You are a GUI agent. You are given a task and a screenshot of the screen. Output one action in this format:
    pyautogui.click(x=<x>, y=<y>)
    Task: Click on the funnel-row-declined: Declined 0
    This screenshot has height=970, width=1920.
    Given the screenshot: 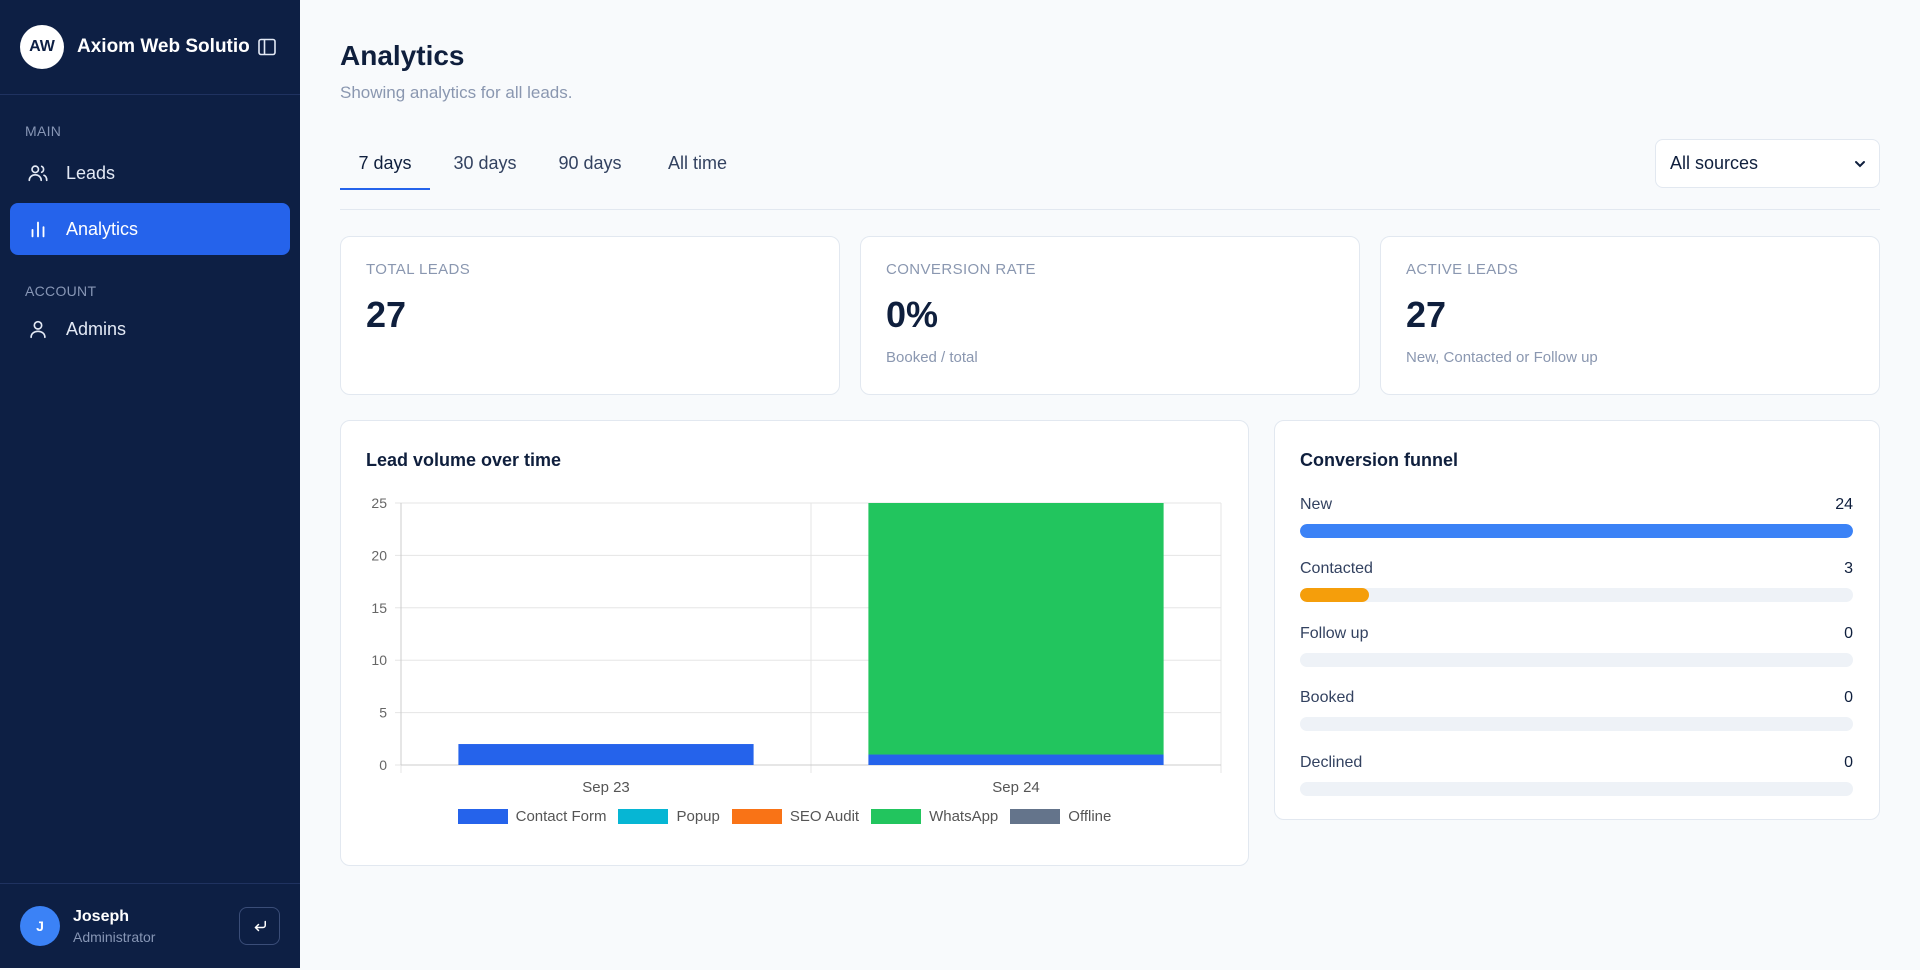 What is the action you would take?
    pyautogui.click(x=1576, y=775)
    